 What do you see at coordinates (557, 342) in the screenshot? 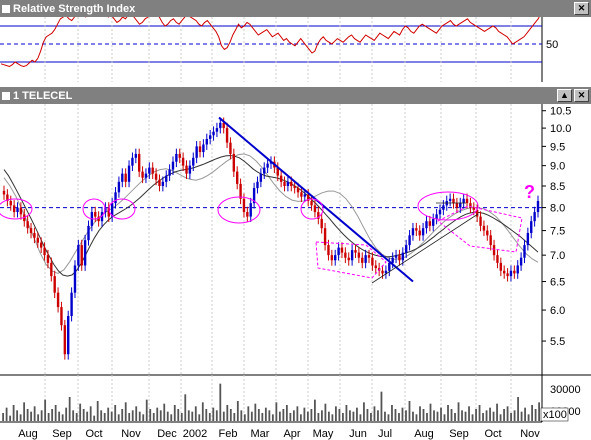
I see `price-tick-label: 5.5` at bounding box center [557, 342].